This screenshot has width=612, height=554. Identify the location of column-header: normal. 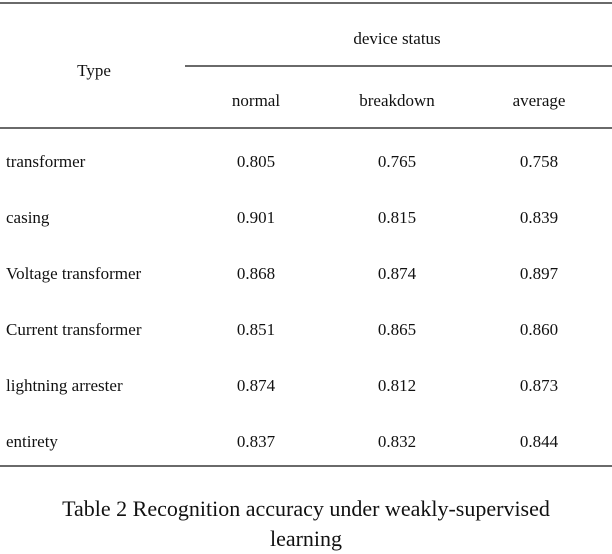
(256, 100).